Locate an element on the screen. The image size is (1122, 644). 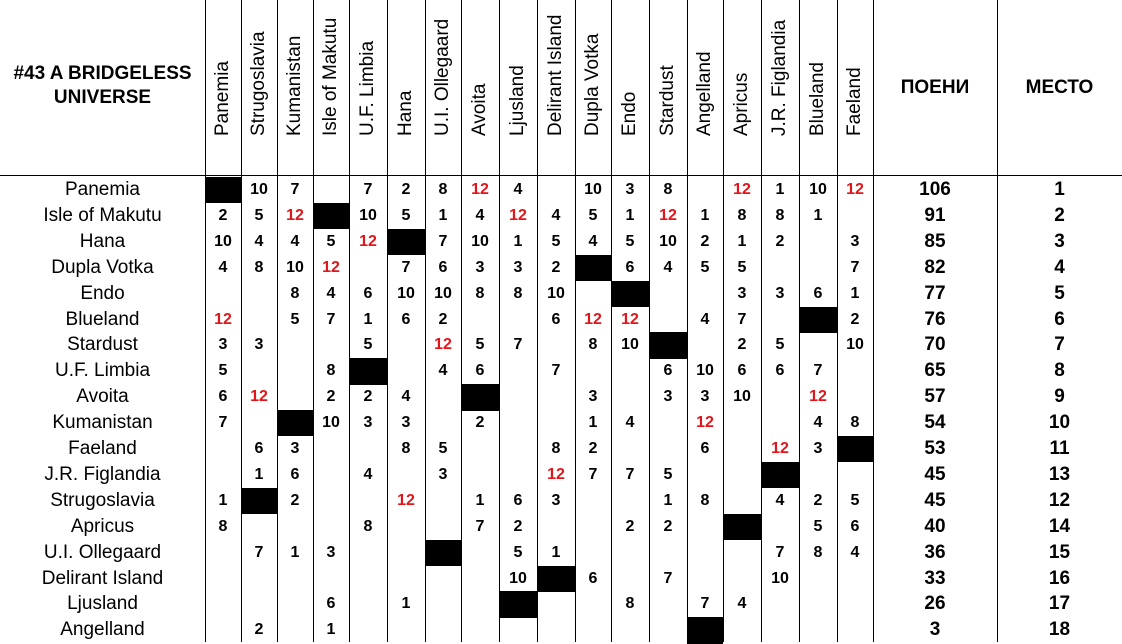
column-header-label: Blueland is located at coordinates (817, 99).